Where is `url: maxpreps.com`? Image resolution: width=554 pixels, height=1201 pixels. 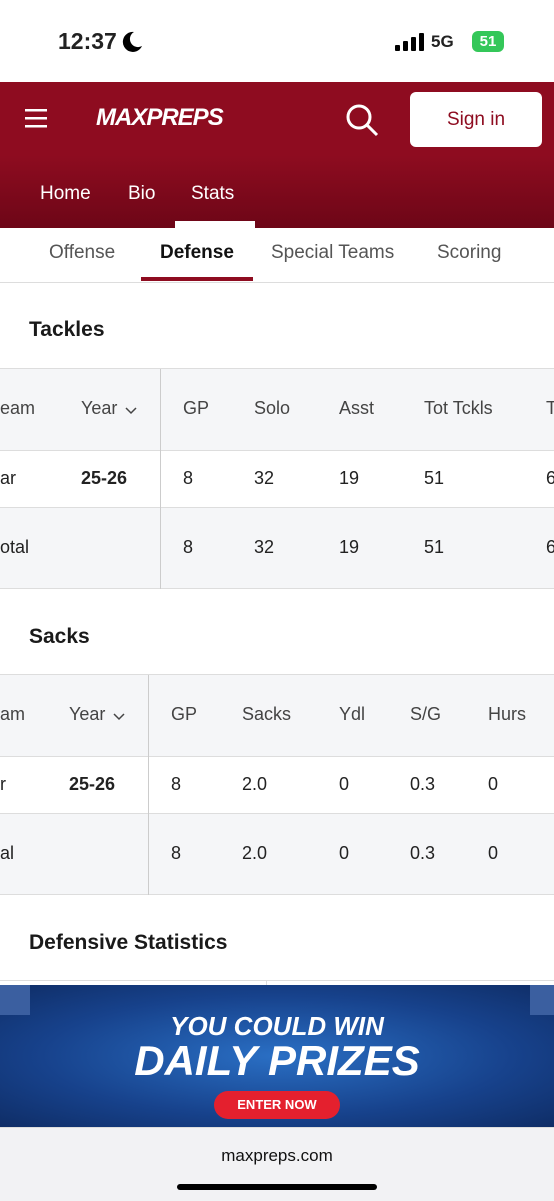
url: maxpreps.com is located at coordinates (277, 1155).